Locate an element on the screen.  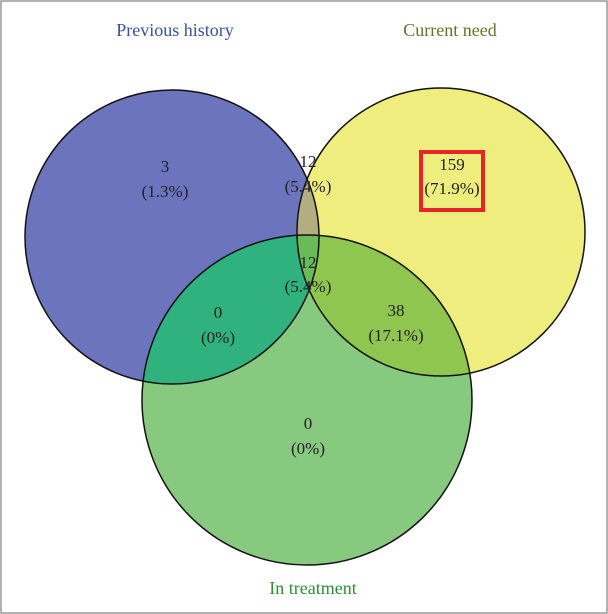
region-count: 3 is located at coordinates (165, 166).